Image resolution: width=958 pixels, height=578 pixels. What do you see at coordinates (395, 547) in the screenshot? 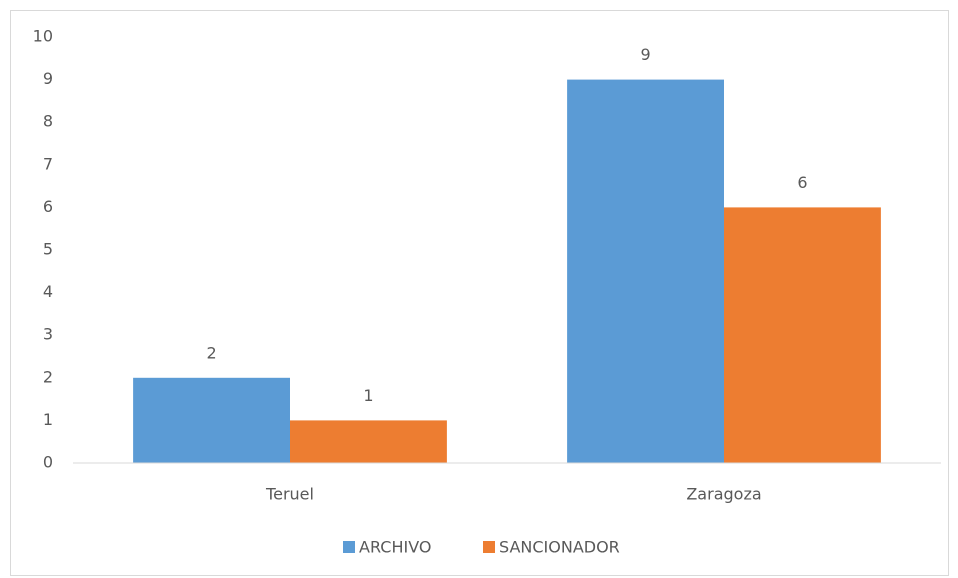
I see `legend-label: ARCHIVO` at bounding box center [395, 547].